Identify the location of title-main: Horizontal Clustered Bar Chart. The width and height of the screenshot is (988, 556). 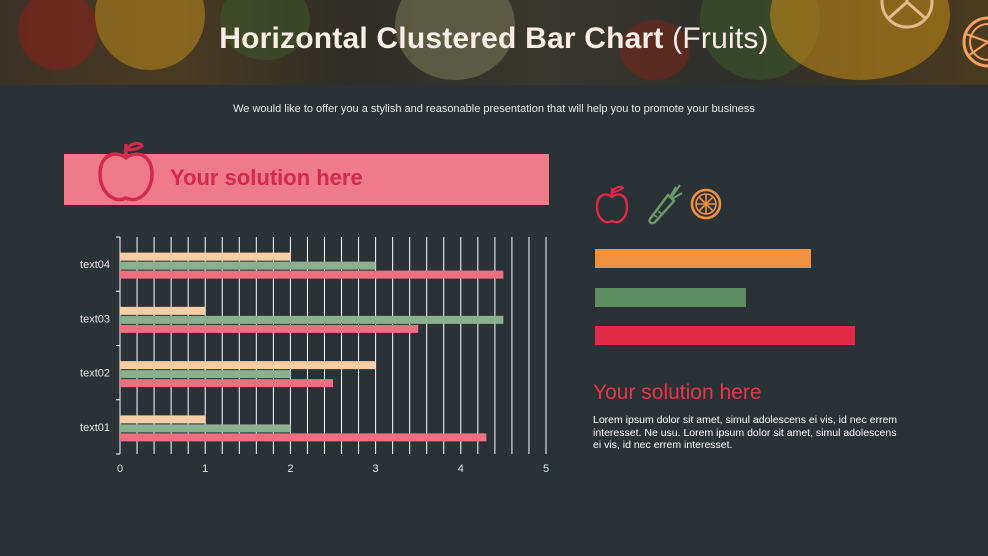
(441, 38).